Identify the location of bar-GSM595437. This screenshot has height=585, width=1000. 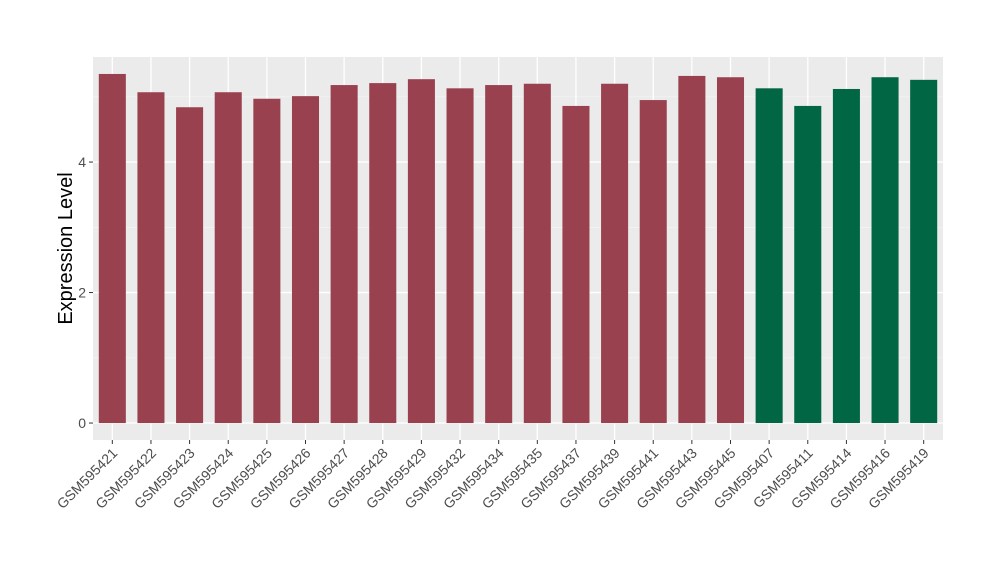
(576, 264).